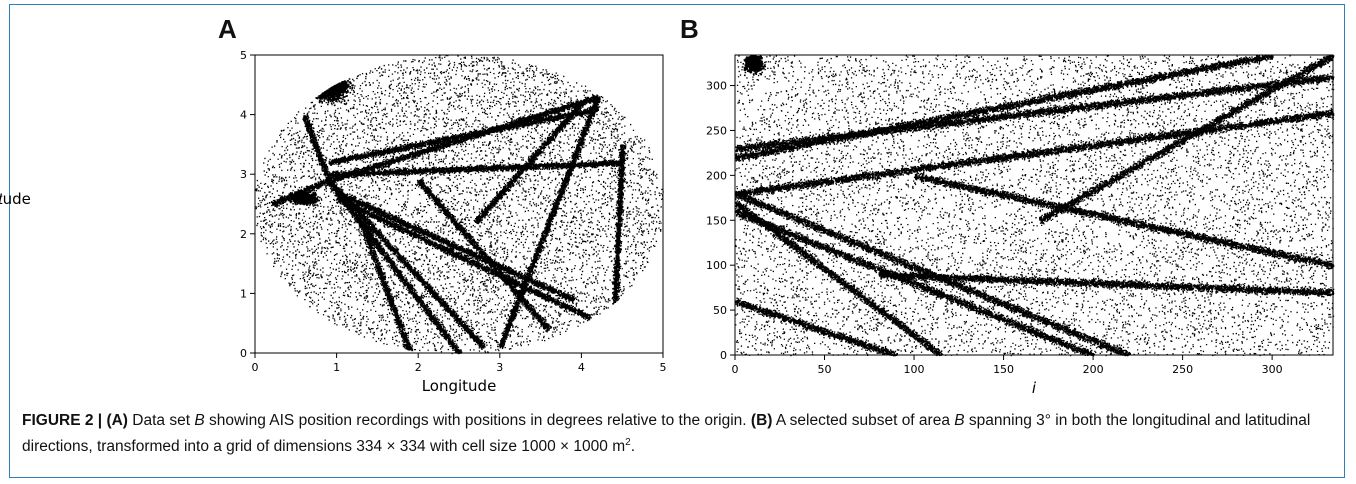 The height and width of the screenshot is (484, 1356). I want to click on caption-b-sup: 2, so click(628, 442).